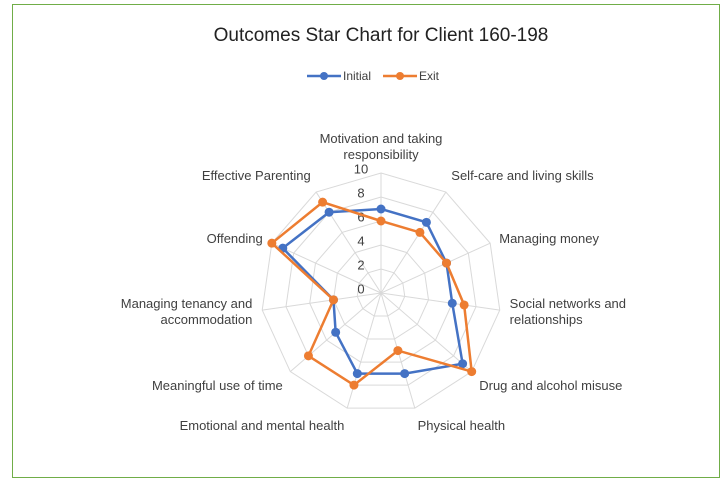 Image resolution: width=724 pixels, height=481 pixels. I want to click on y-tick-label: 2, so click(360, 264).